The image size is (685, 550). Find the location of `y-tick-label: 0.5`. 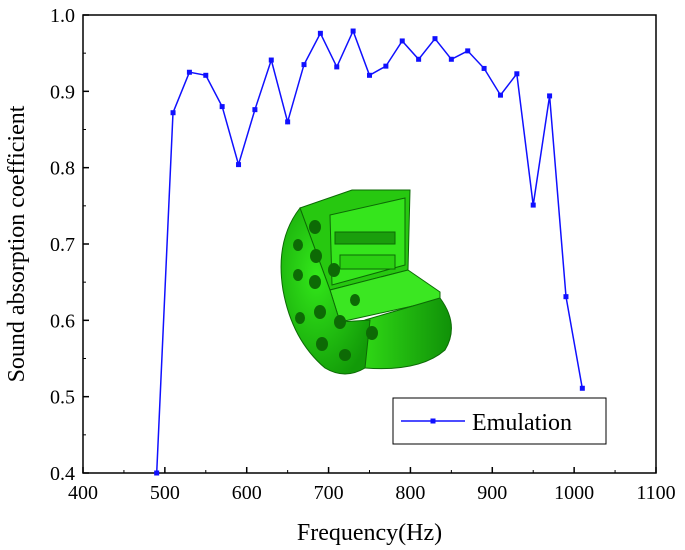

y-tick-label: 0.5 is located at coordinates (62, 398).